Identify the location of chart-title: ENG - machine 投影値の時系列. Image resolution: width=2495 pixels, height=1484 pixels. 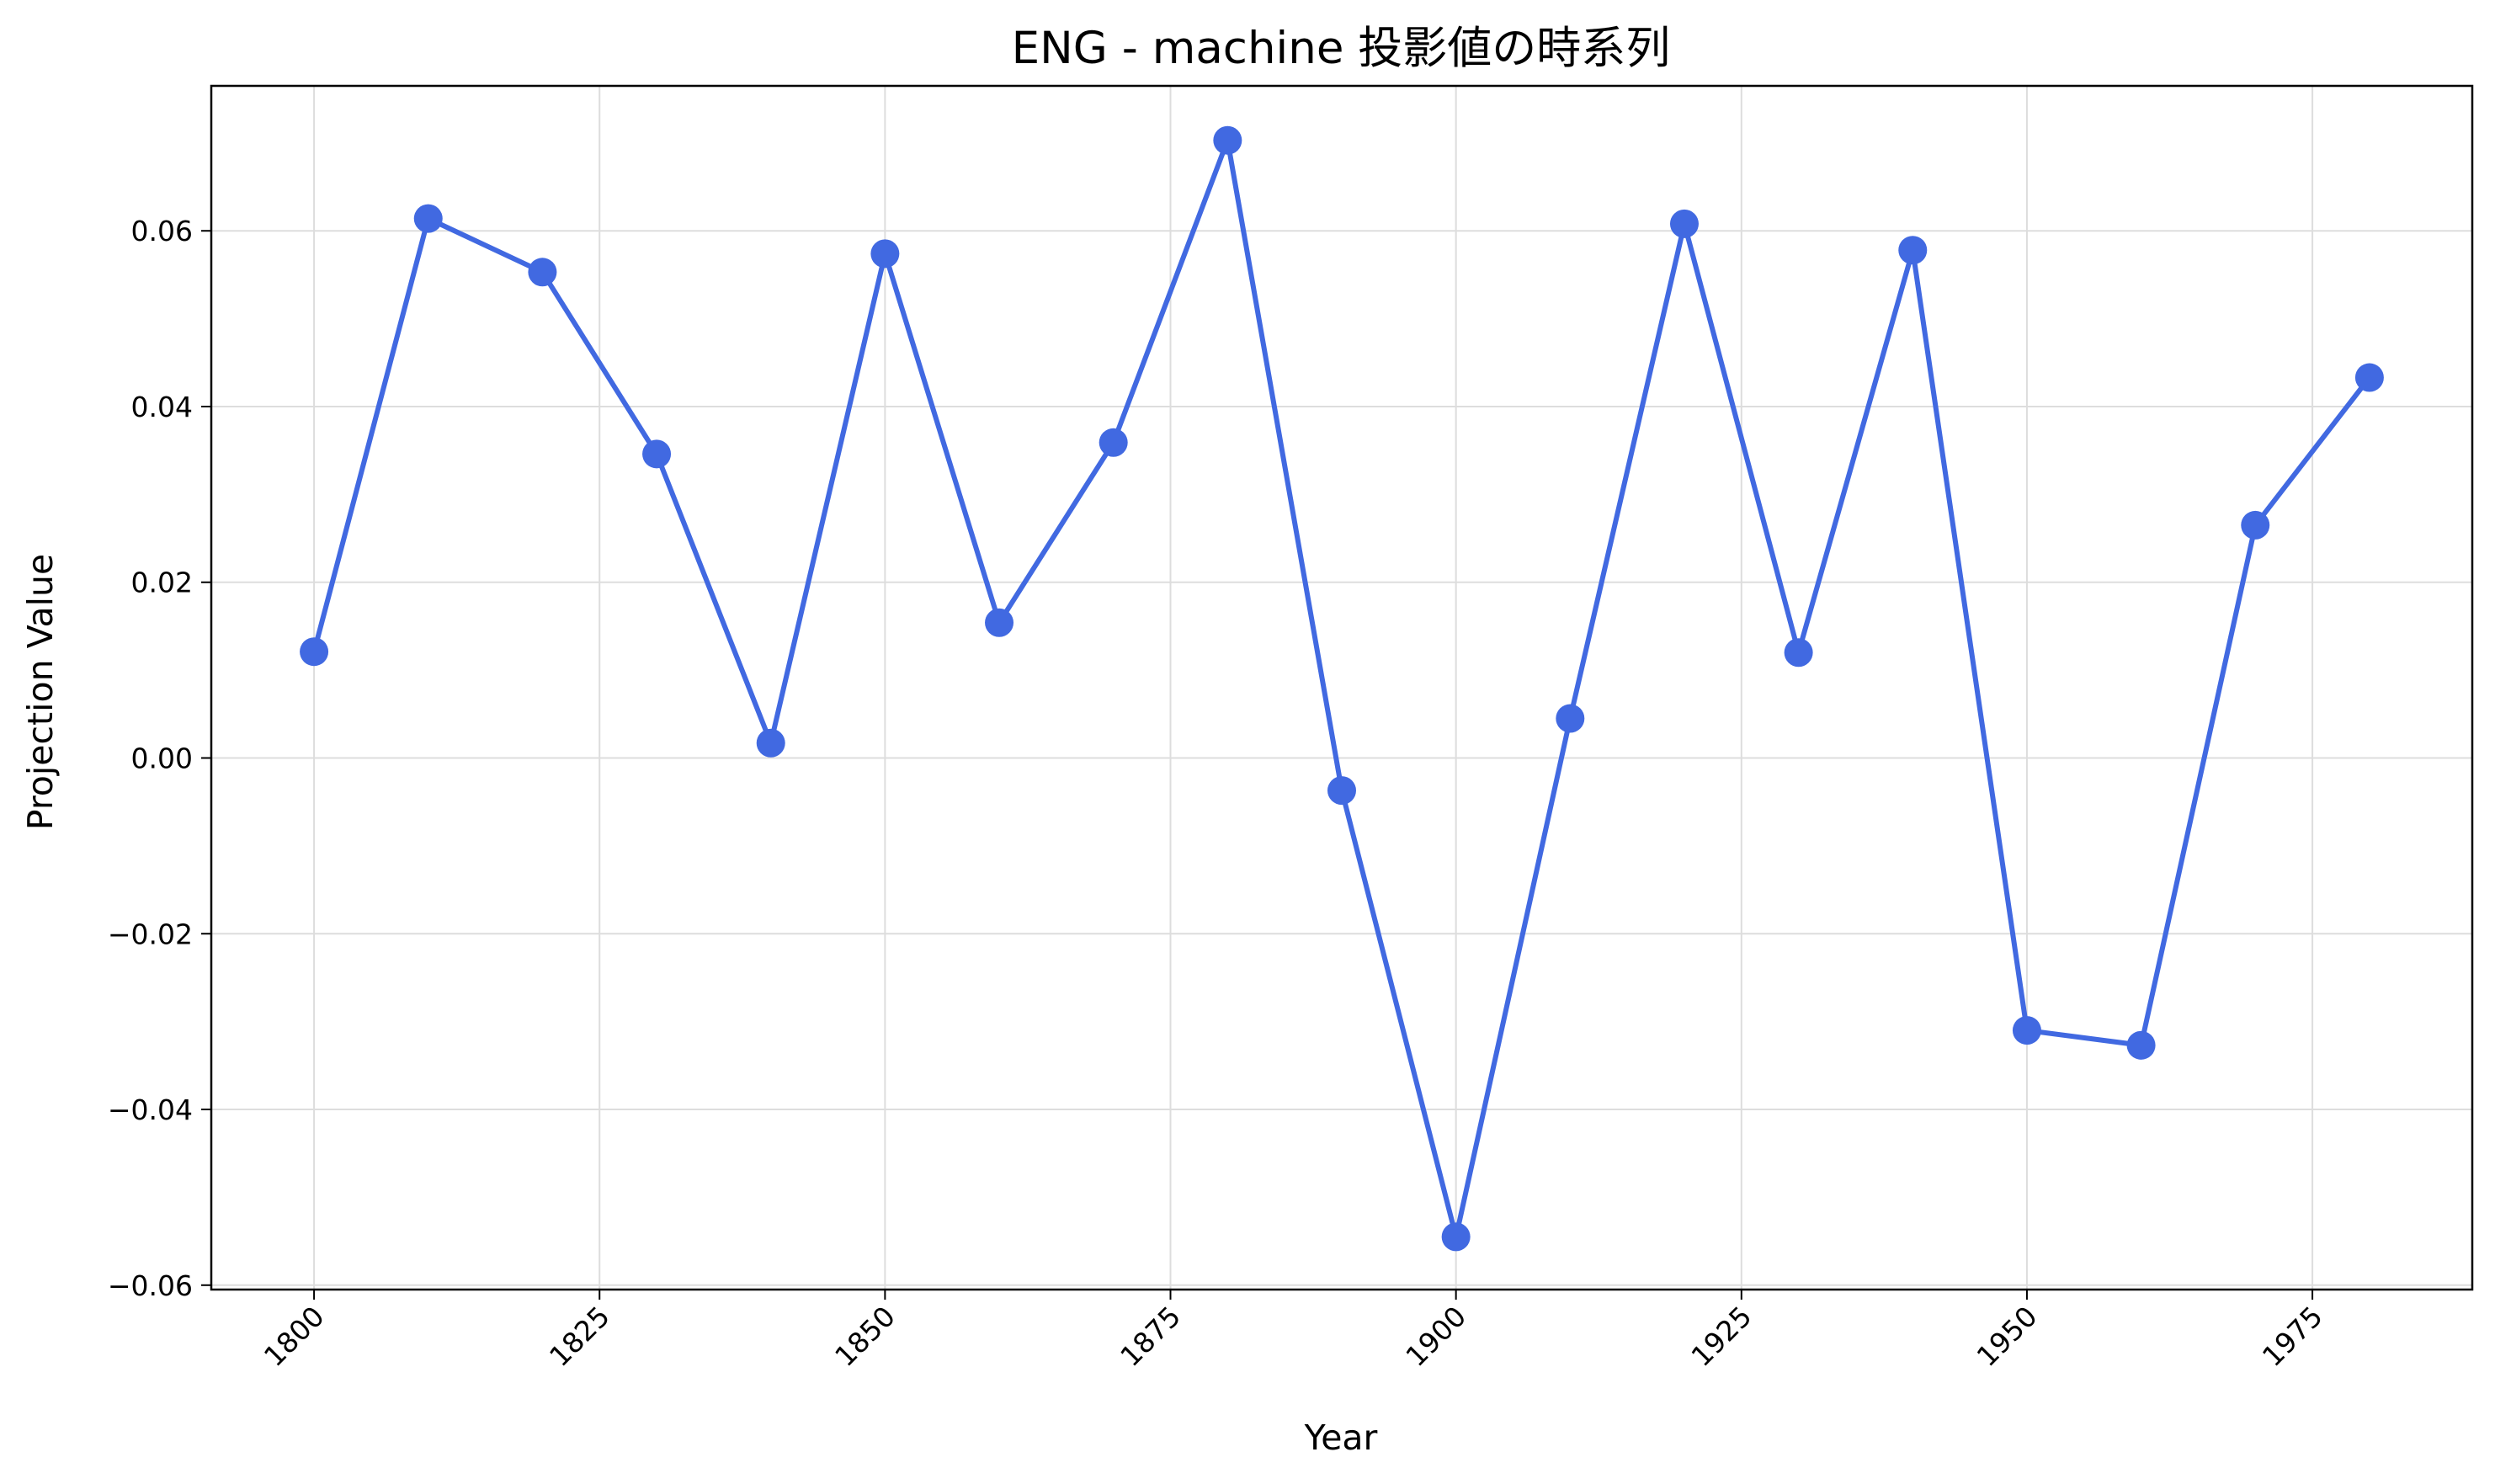
(1341, 48).